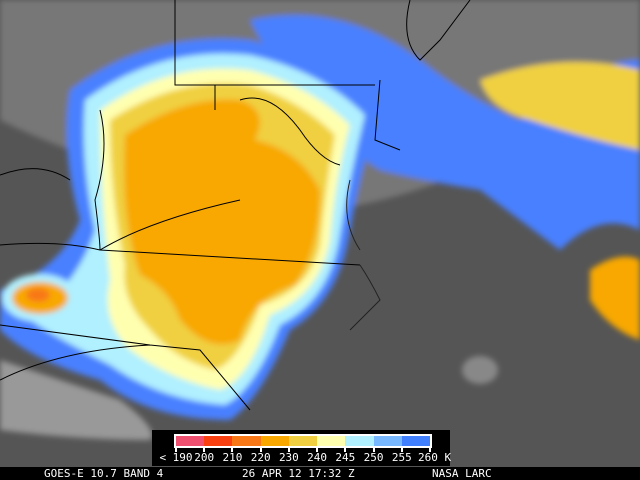 This screenshot has height=480, width=640. What do you see at coordinates (345, 457) in the screenshot?
I see `colorbar-tick-label: 245` at bounding box center [345, 457].